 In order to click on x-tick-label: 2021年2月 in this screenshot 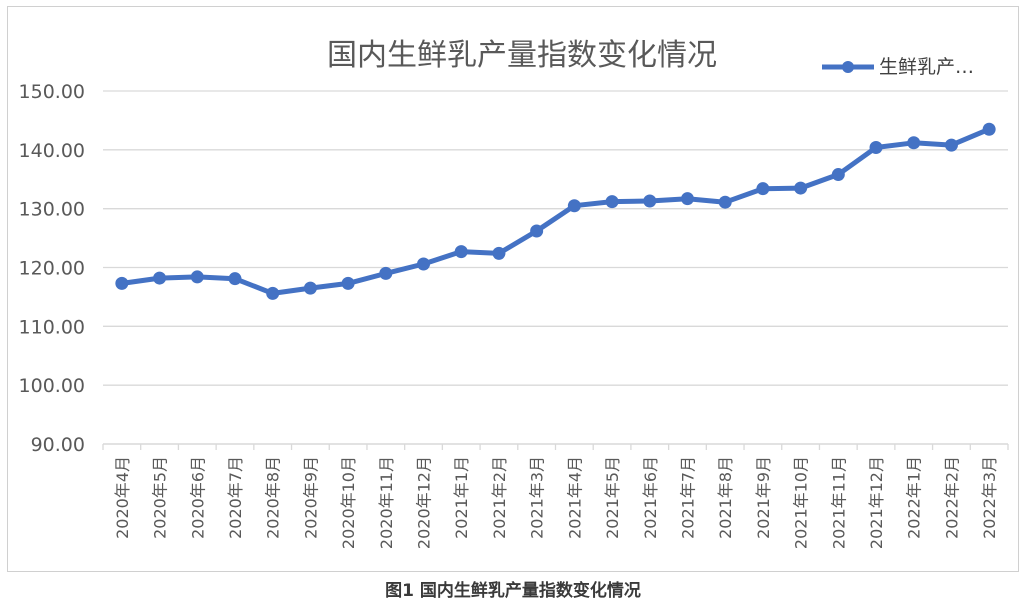, I will do `click(499, 497)`.